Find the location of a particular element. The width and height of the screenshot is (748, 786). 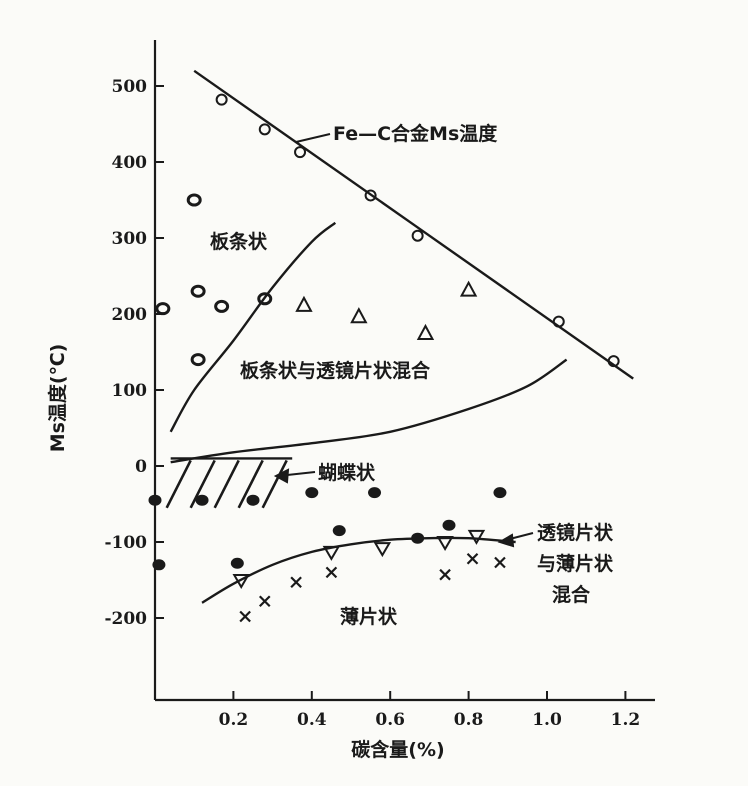

y-tick-label: 300 is located at coordinates (130, 239).